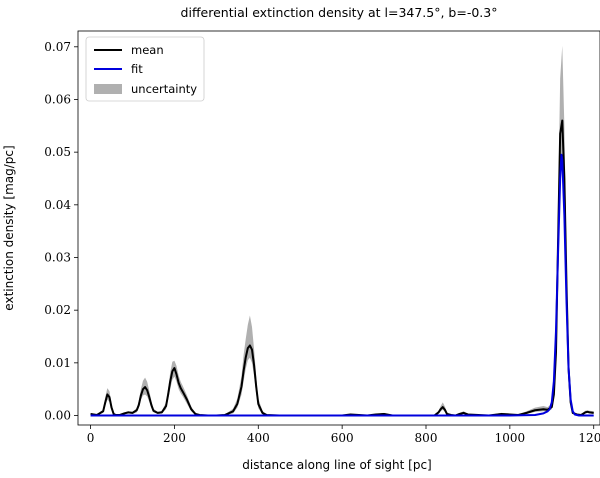 This screenshot has width=600, height=478. I want to click on legend-fit-label: fit, so click(137, 69).